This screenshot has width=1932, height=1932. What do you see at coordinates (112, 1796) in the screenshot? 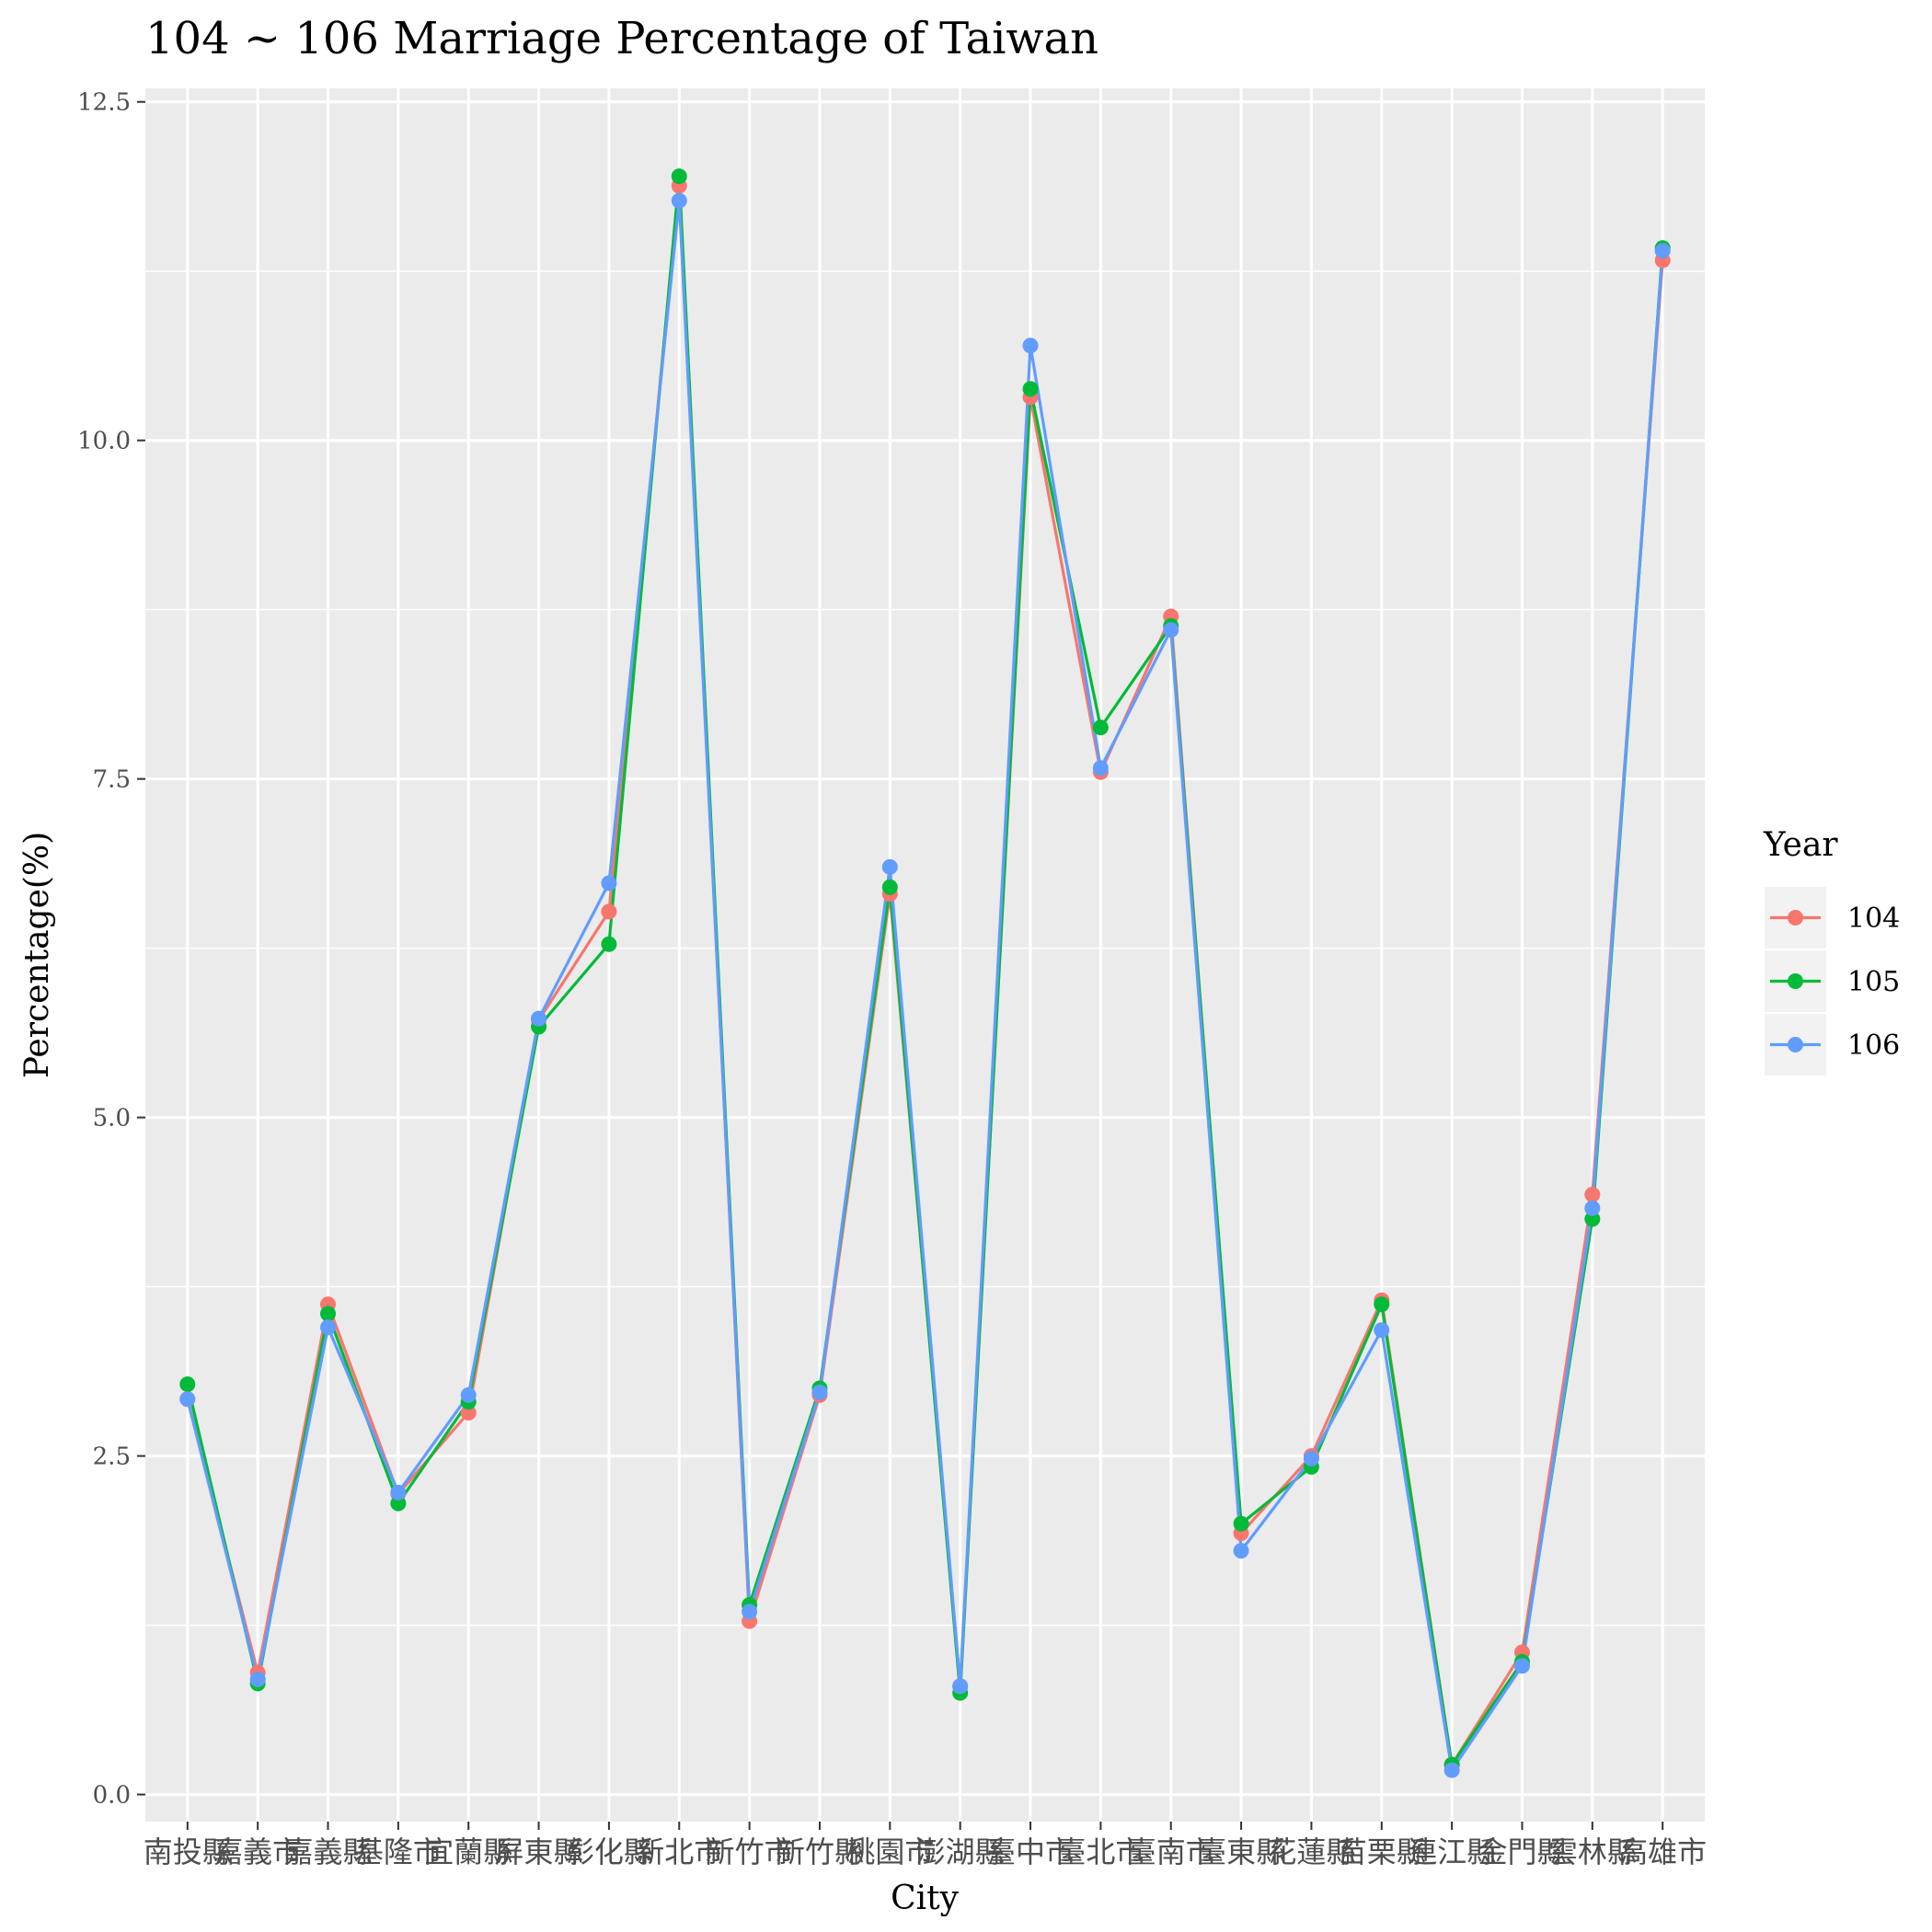
I see `y-tick-label: 0.0` at bounding box center [112, 1796].